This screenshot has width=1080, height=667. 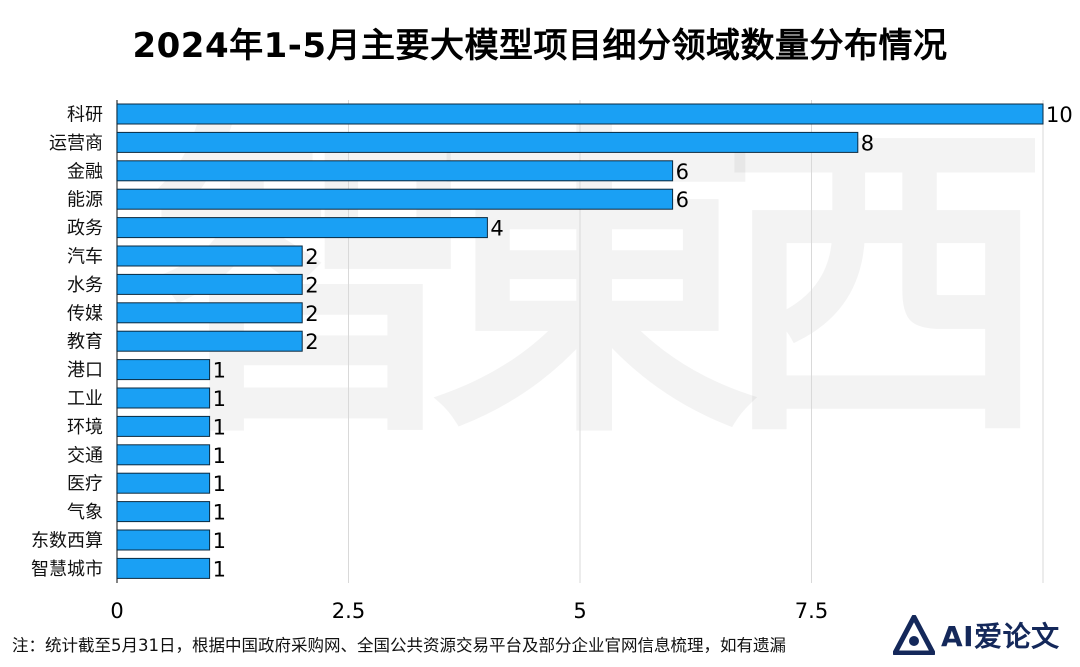 I want to click on x-tick-label: 7.5, so click(x=811, y=611).